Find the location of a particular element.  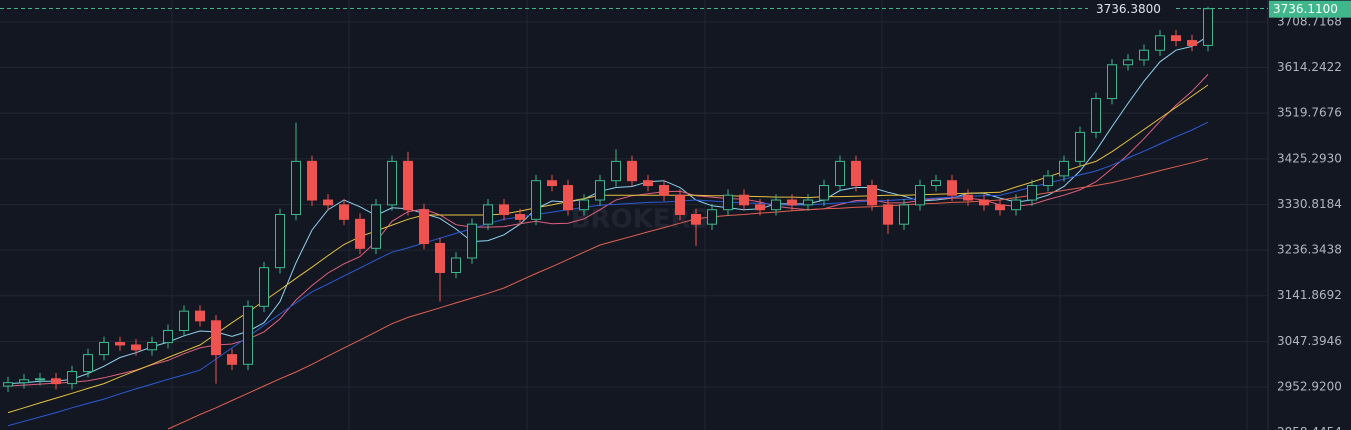

last-price-label: 3736.1100 is located at coordinates (1305, 9).